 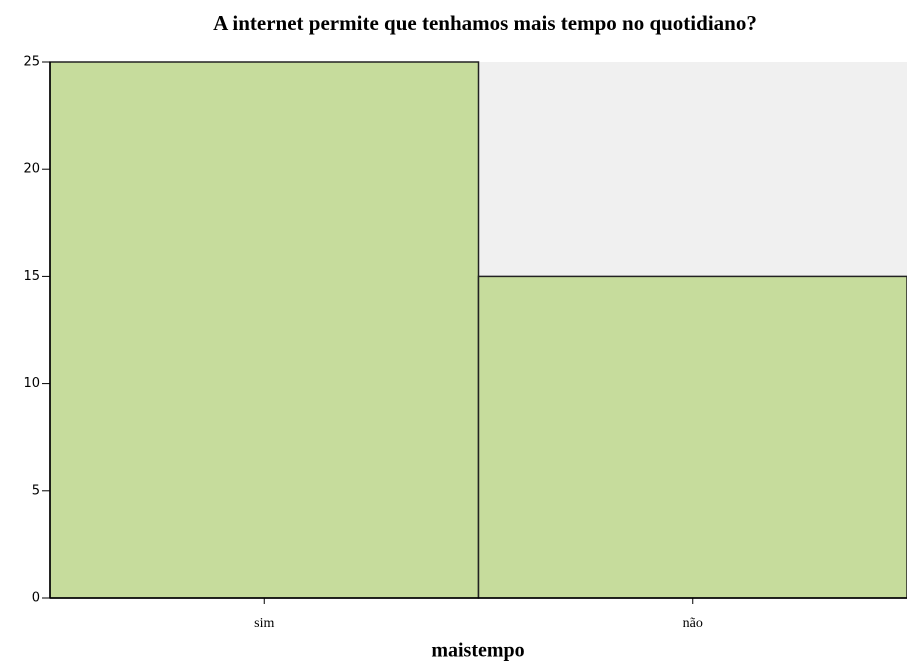 I want to click on y-tick-label: 20, so click(x=31, y=169).